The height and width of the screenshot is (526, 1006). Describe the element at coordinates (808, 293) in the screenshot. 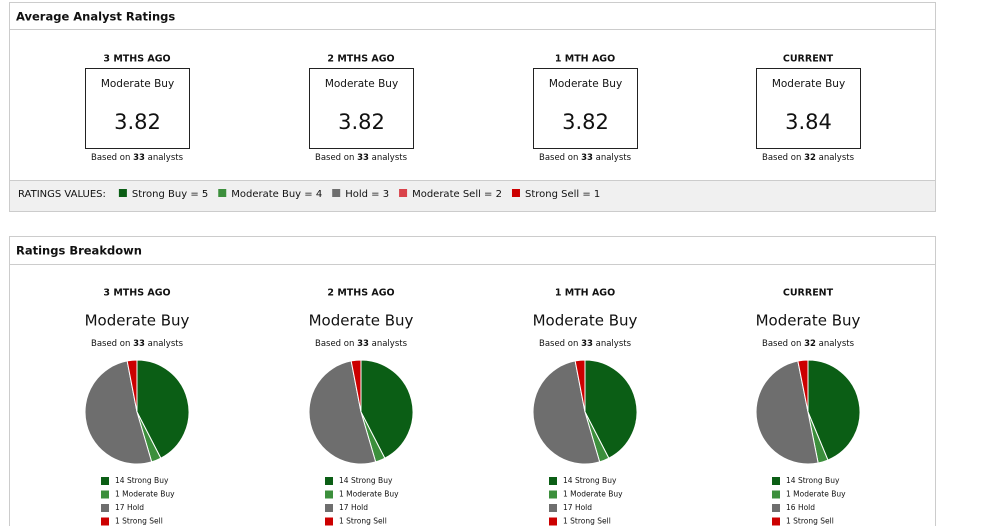

I see `period-label: CURRENT` at that location.